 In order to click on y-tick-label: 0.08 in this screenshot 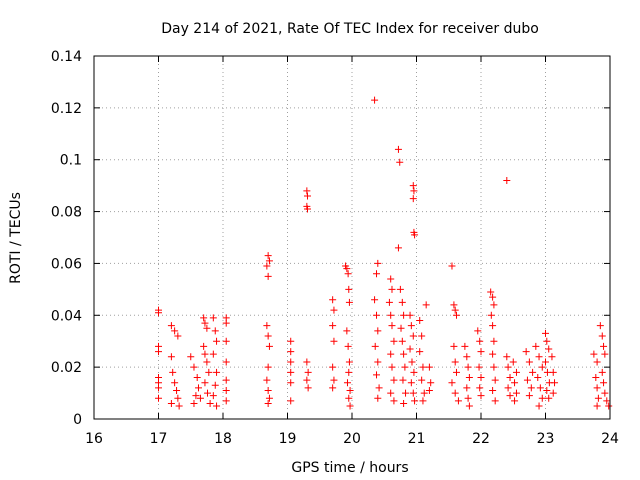, I will do `click(66, 213)`.